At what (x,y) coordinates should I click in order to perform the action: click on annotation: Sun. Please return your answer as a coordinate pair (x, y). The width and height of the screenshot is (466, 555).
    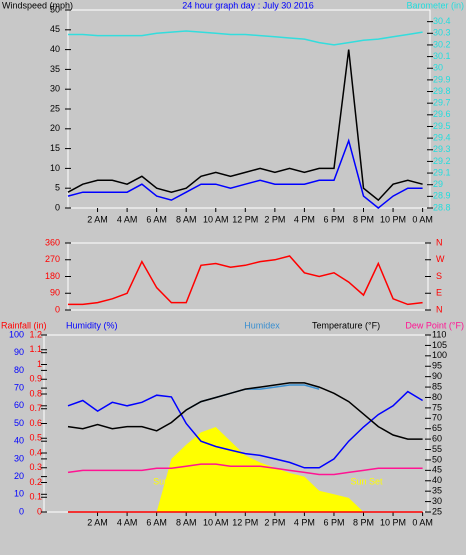
    Looking at the image, I should click on (161, 481).